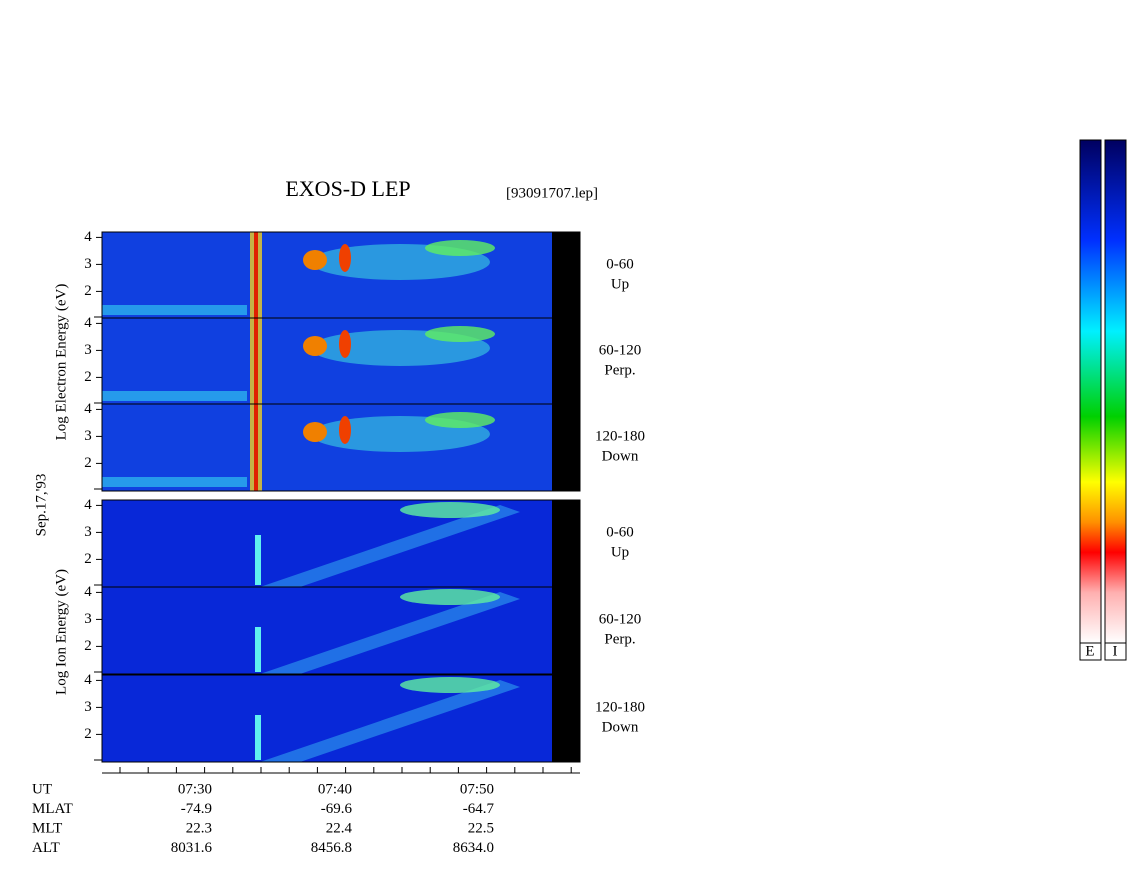  What do you see at coordinates (196, 809) in the screenshot?
I see `row-value: -74.9` at bounding box center [196, 809].